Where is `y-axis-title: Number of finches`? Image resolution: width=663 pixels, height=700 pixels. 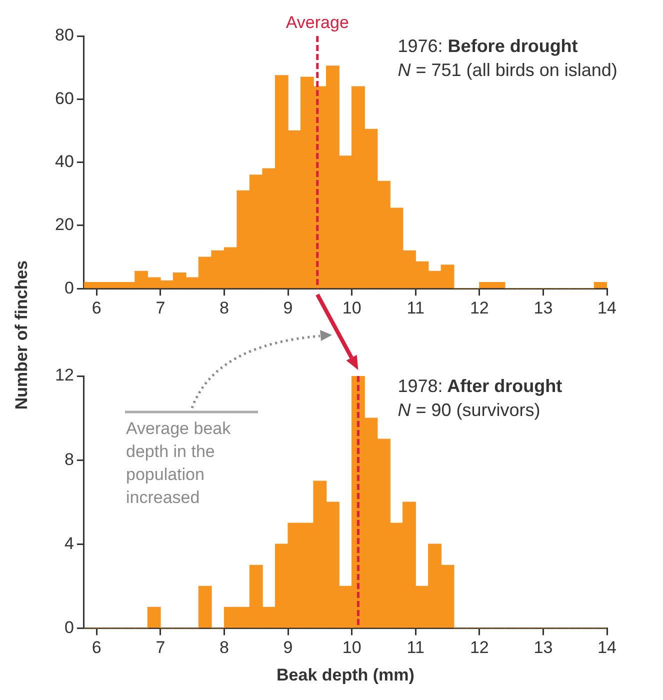
y-axis-title: Number of finches is located at coordinates (22, 335).